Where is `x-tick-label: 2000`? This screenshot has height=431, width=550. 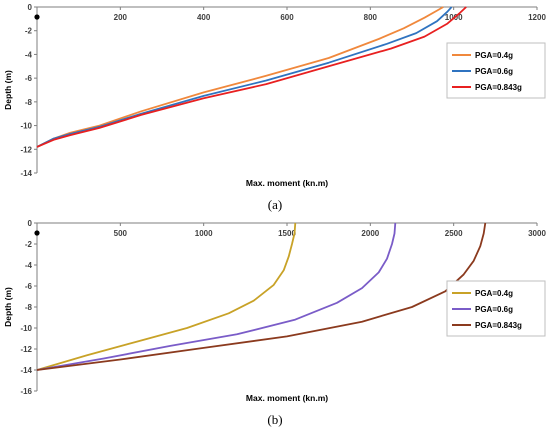 x-tick-label: 2000 is located at coordinates (370, 233).